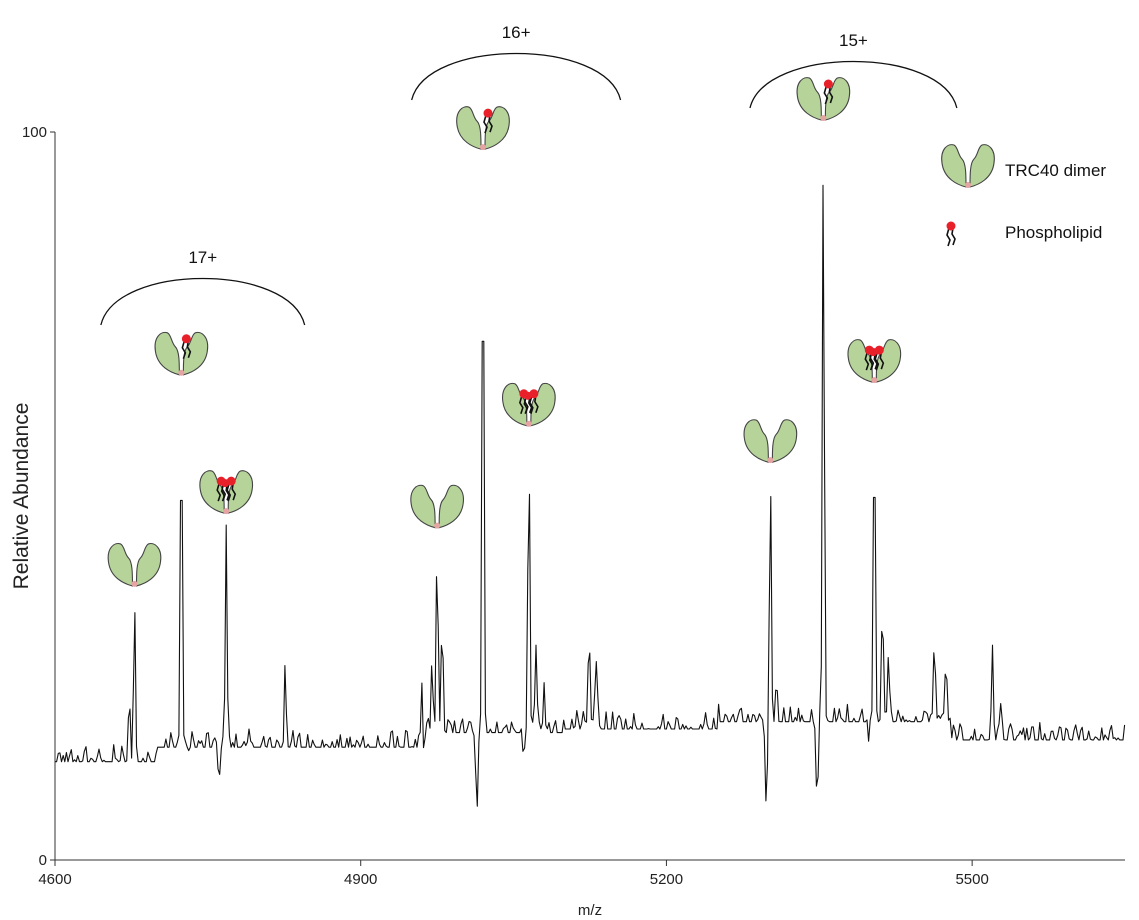 Image resolution: width=1139 pixels, height=920 pixels. I want to click on charge-state-label: 17+, so click(202, 257).